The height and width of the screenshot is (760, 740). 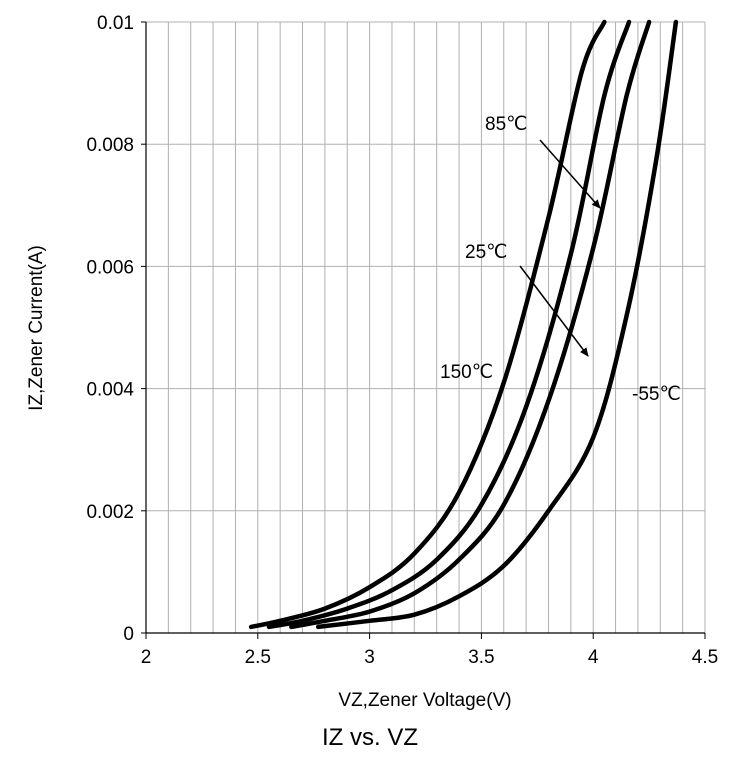 What do you see at coordinates (486, 252) in the screenshot?
I see `label-25c: 25℃` at bounding box center [486, 252].